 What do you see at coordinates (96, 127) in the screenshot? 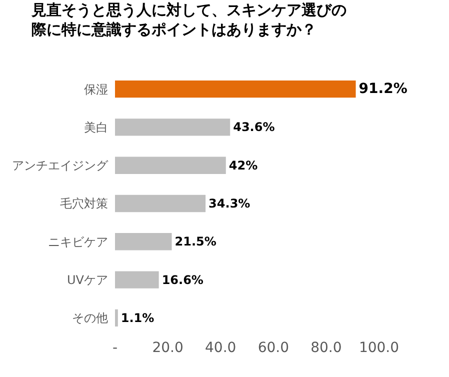
I see `y-tick-label: 美白` at bounding box center [96, 127].